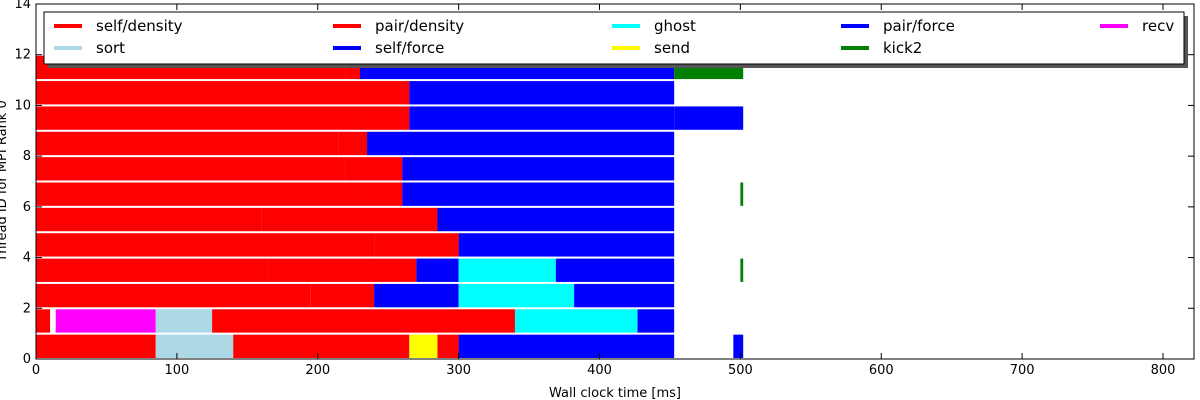 The height and width of the screenshot is (400, 1200). What do you see at coordinates (740, 370) in the screenshot?
I see `x-tick-label: 500` at bounding box center [740, 370].